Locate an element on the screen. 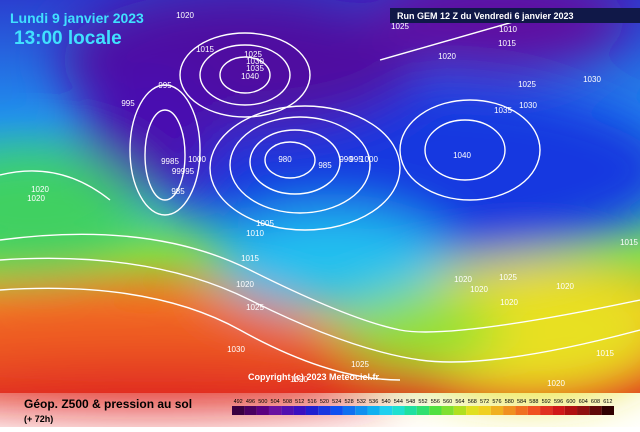  isobar-label: 990 is located at coordinates (346, 159).